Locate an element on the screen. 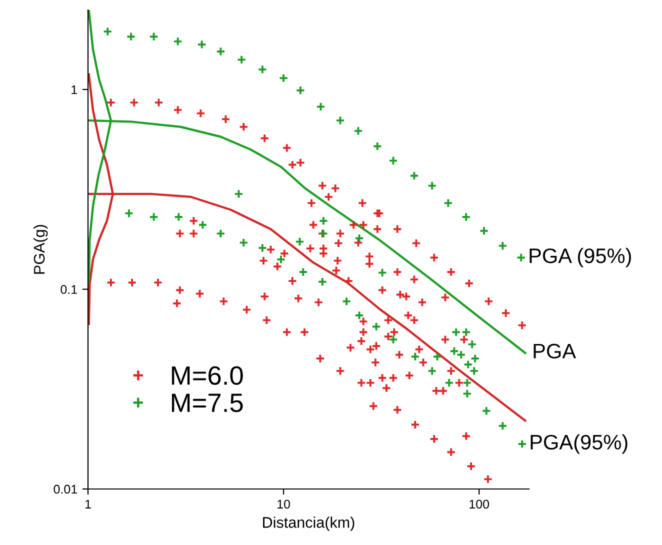 Image resolution: width=662 pixels, height=545 pixels. legend-label: M=6.0 is located at coordinates (207, 375).